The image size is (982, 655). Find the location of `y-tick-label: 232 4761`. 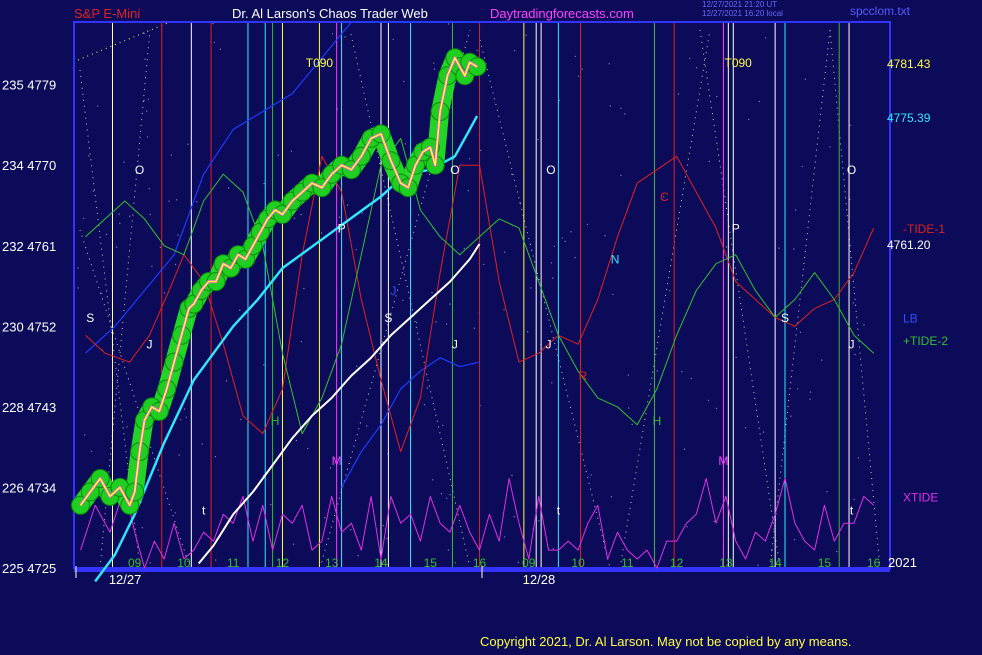

y-tick-label: 232 4761 is located at coordinates (29, 246).